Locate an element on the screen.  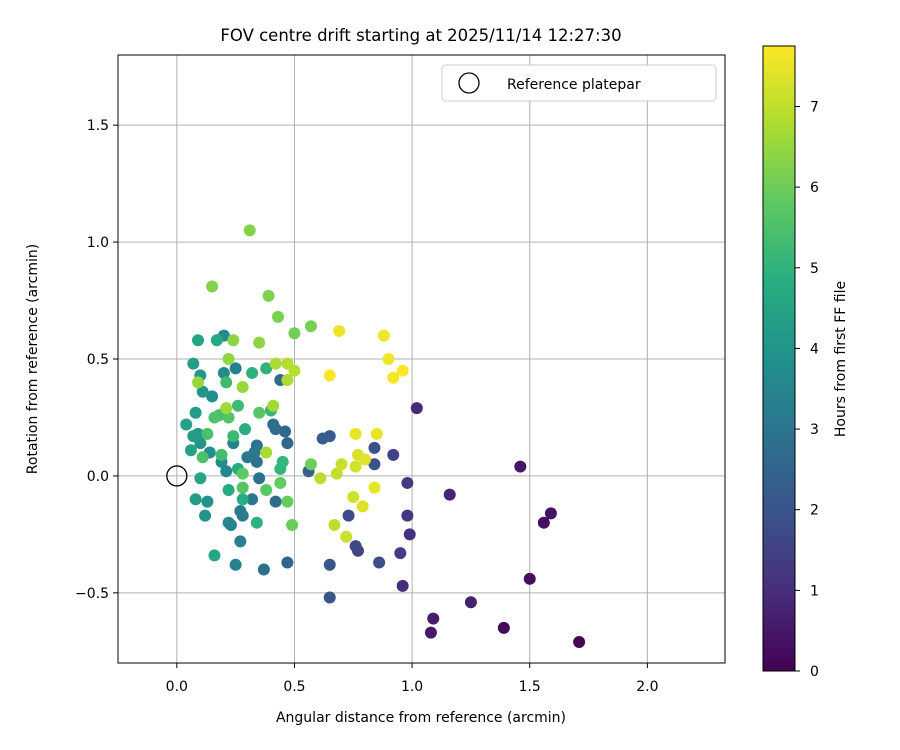
reference-marker is located at coordinates (177, 476).